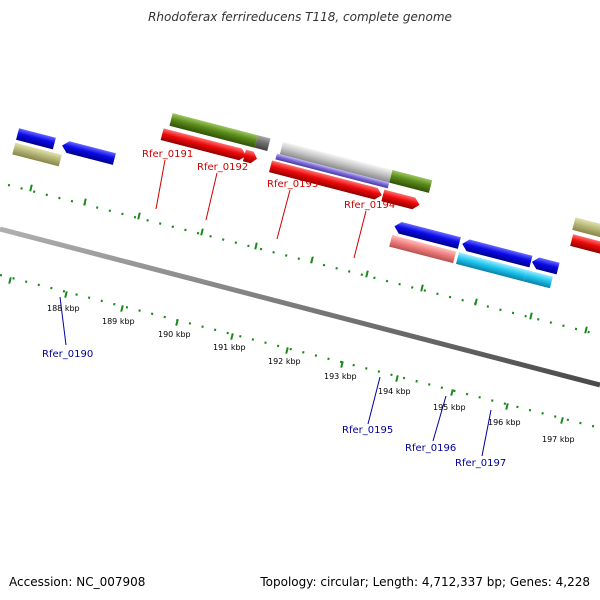 This screenshot has height=600, width=600. What do you see at coordinates (229, 347) in the screenshot?
I see `scale-label: 191 kbp` at bounding box center [229, 347].